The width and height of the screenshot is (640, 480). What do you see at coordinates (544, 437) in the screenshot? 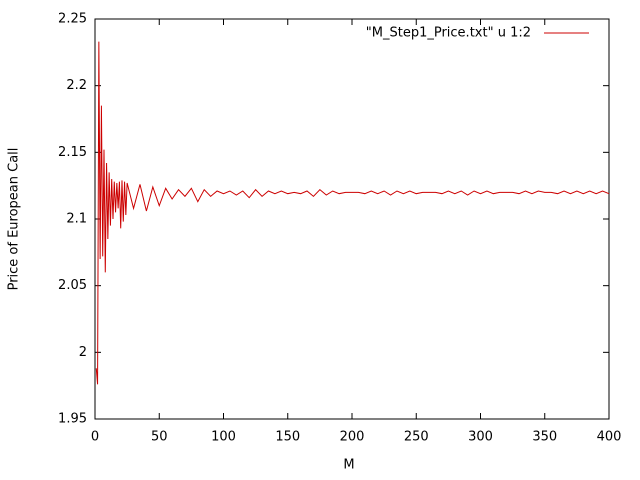
I see `x-tick-label: 350` at bounding box center [544, 437].